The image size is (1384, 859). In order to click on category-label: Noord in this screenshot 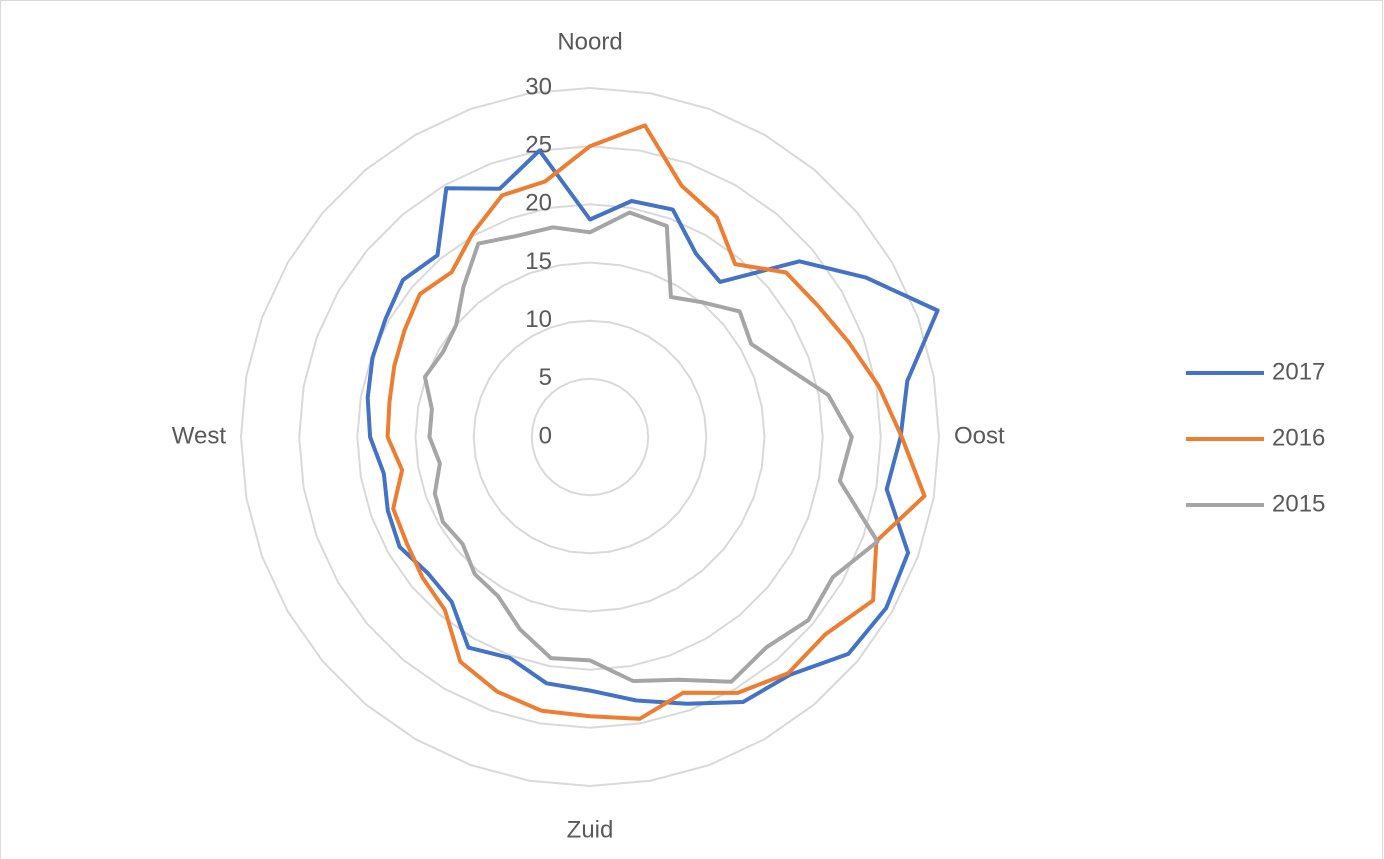, I will do `click(589, 41)`.